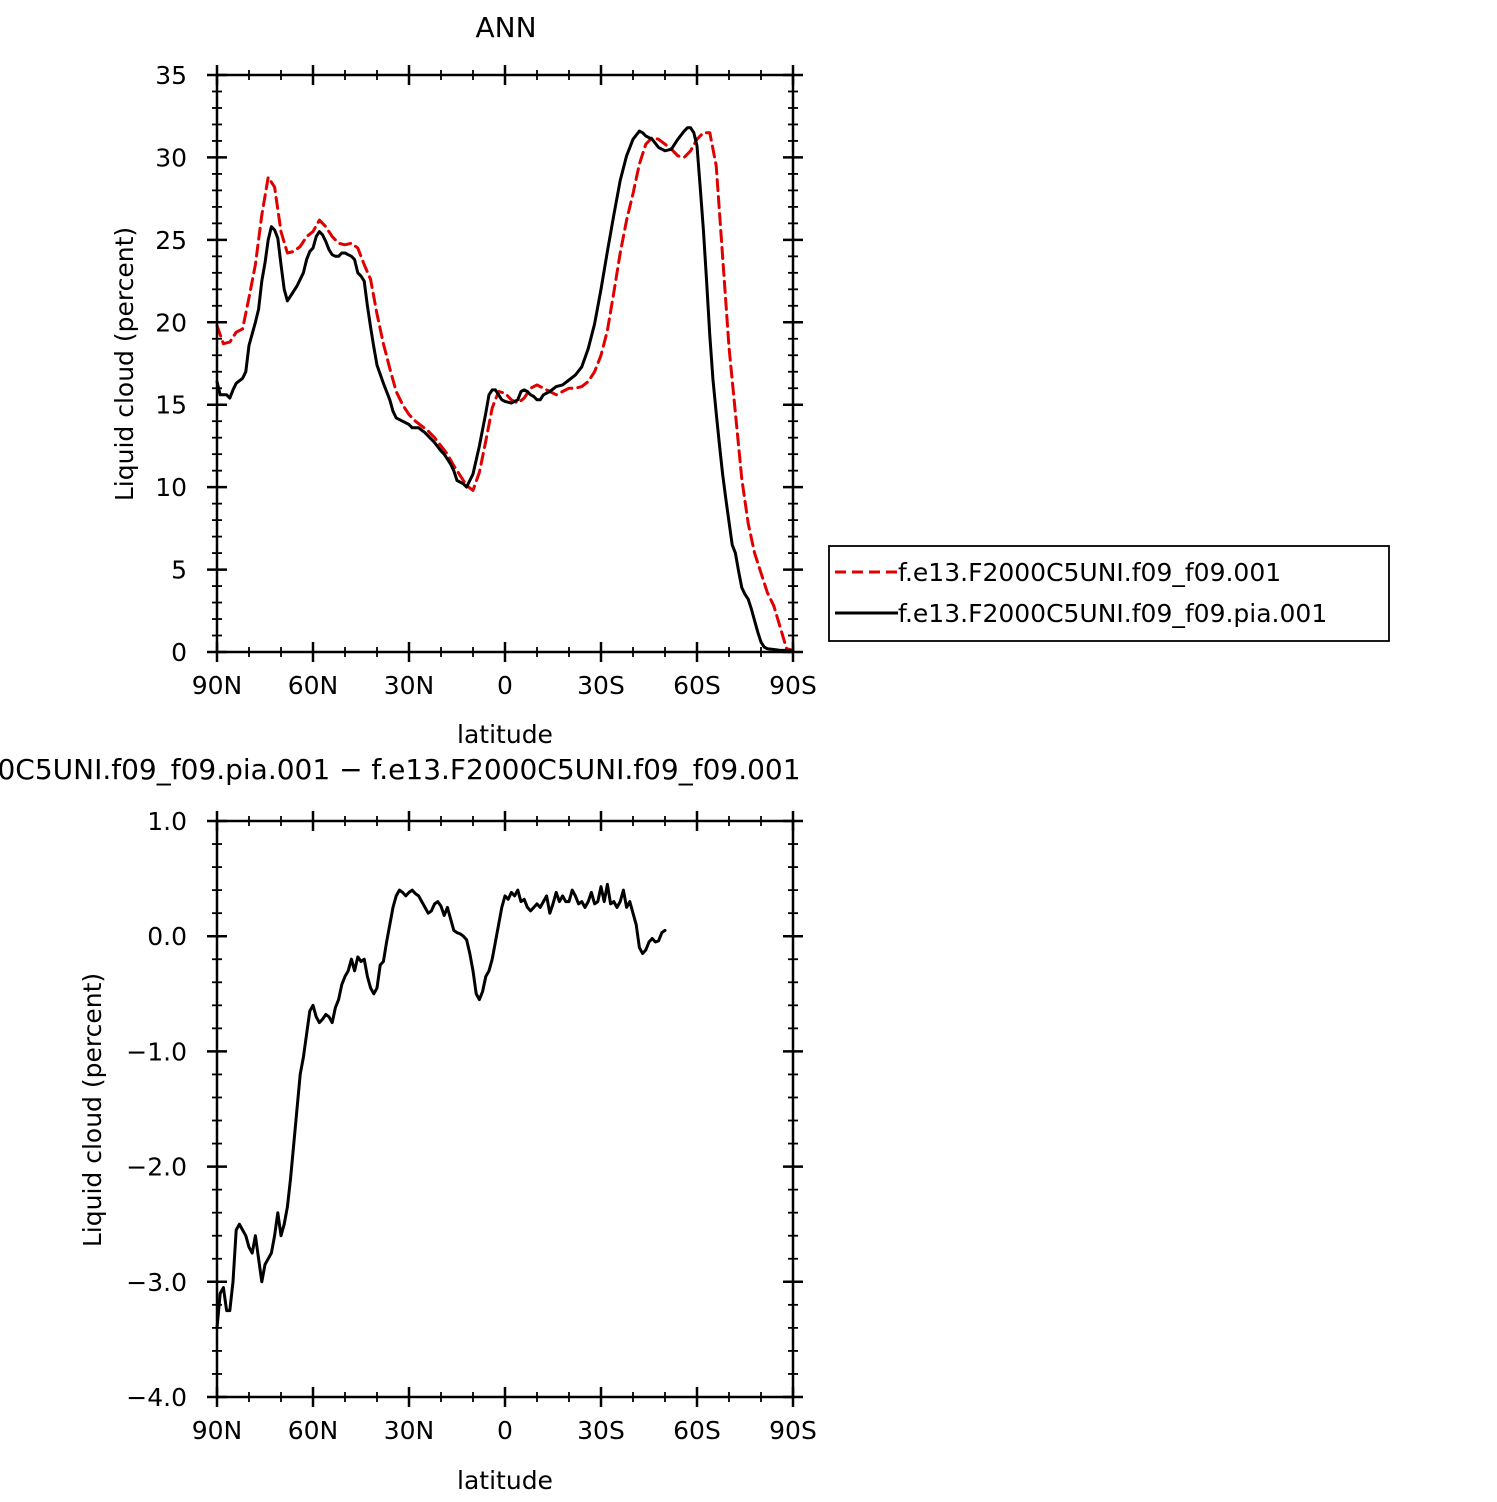 Image resolution: width=1497 pixels, height=1502 pixels. I want to click on y-tick-label: 25, so click(171, 240).